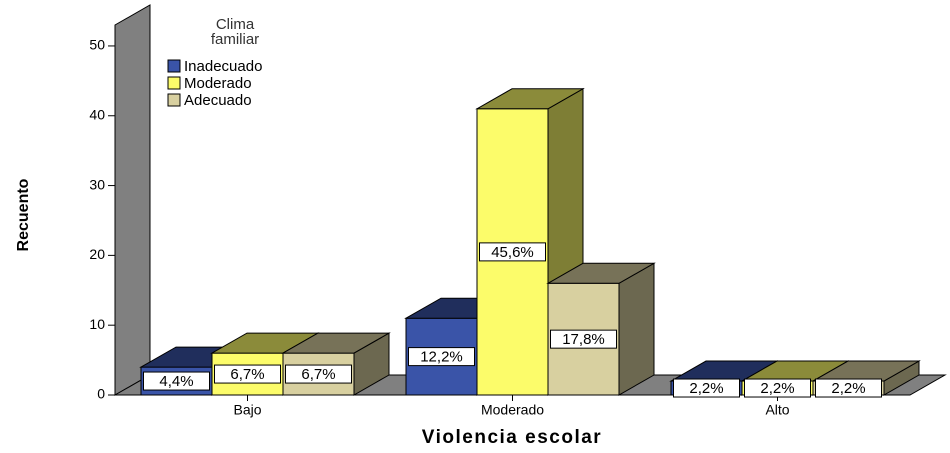 The width and height of the screenshot is (950, 453). Describe the element at coordinates (101, 394) in the screenshot. I see `y-tick-label: 0` at that location.